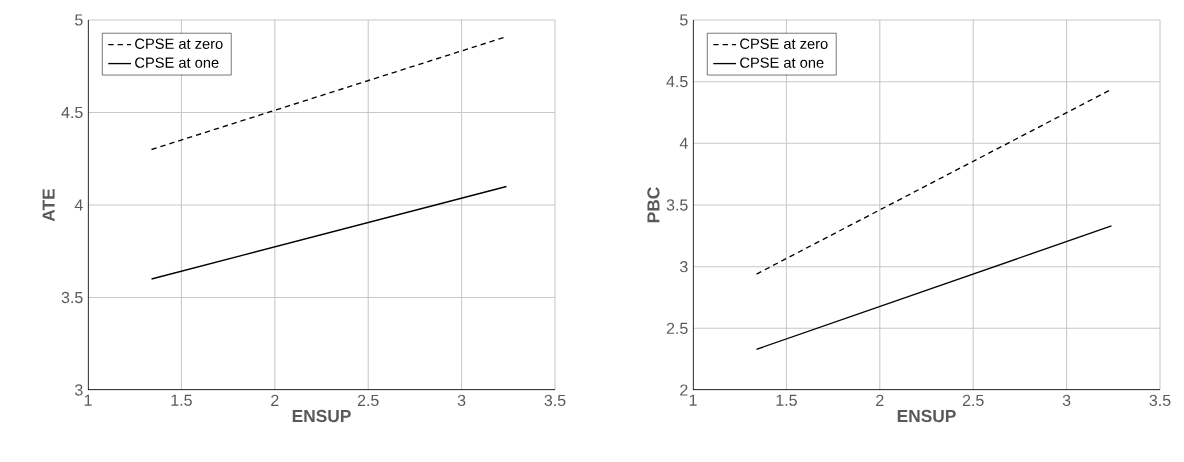 This screenshot has height=462, width=1184. I want to click on y-tick-label: 2, so click(684, 390).